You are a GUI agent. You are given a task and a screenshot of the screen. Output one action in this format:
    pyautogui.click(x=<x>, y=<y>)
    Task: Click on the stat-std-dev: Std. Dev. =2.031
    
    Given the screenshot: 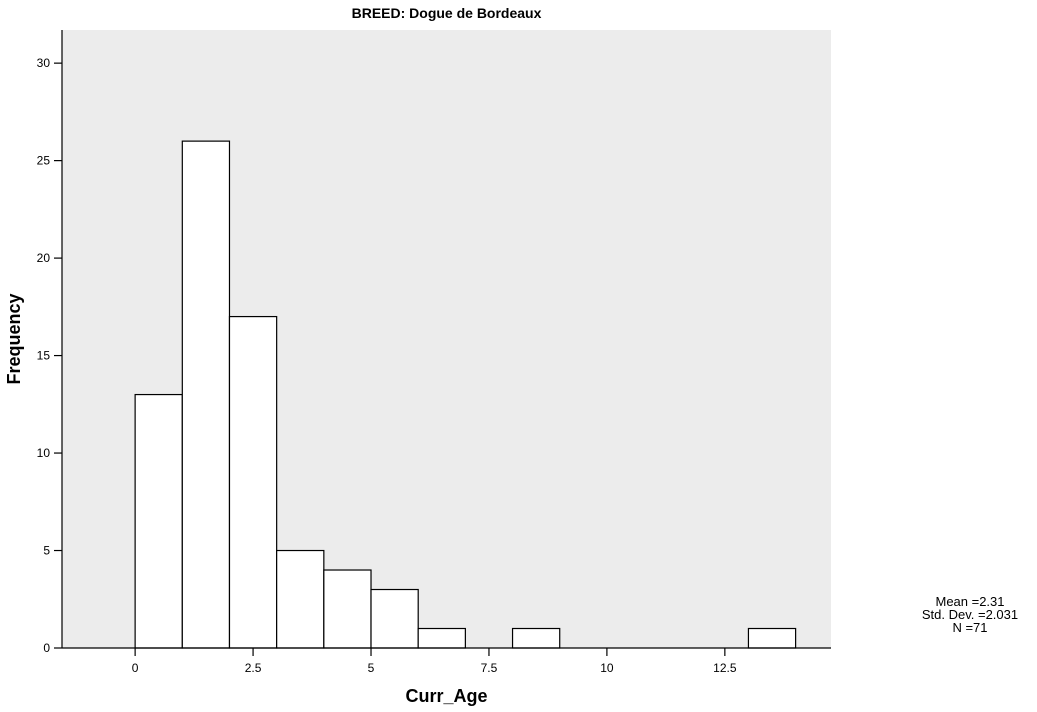 What is the action you would take?
    pyautogui.click(x=970, y=614)
    